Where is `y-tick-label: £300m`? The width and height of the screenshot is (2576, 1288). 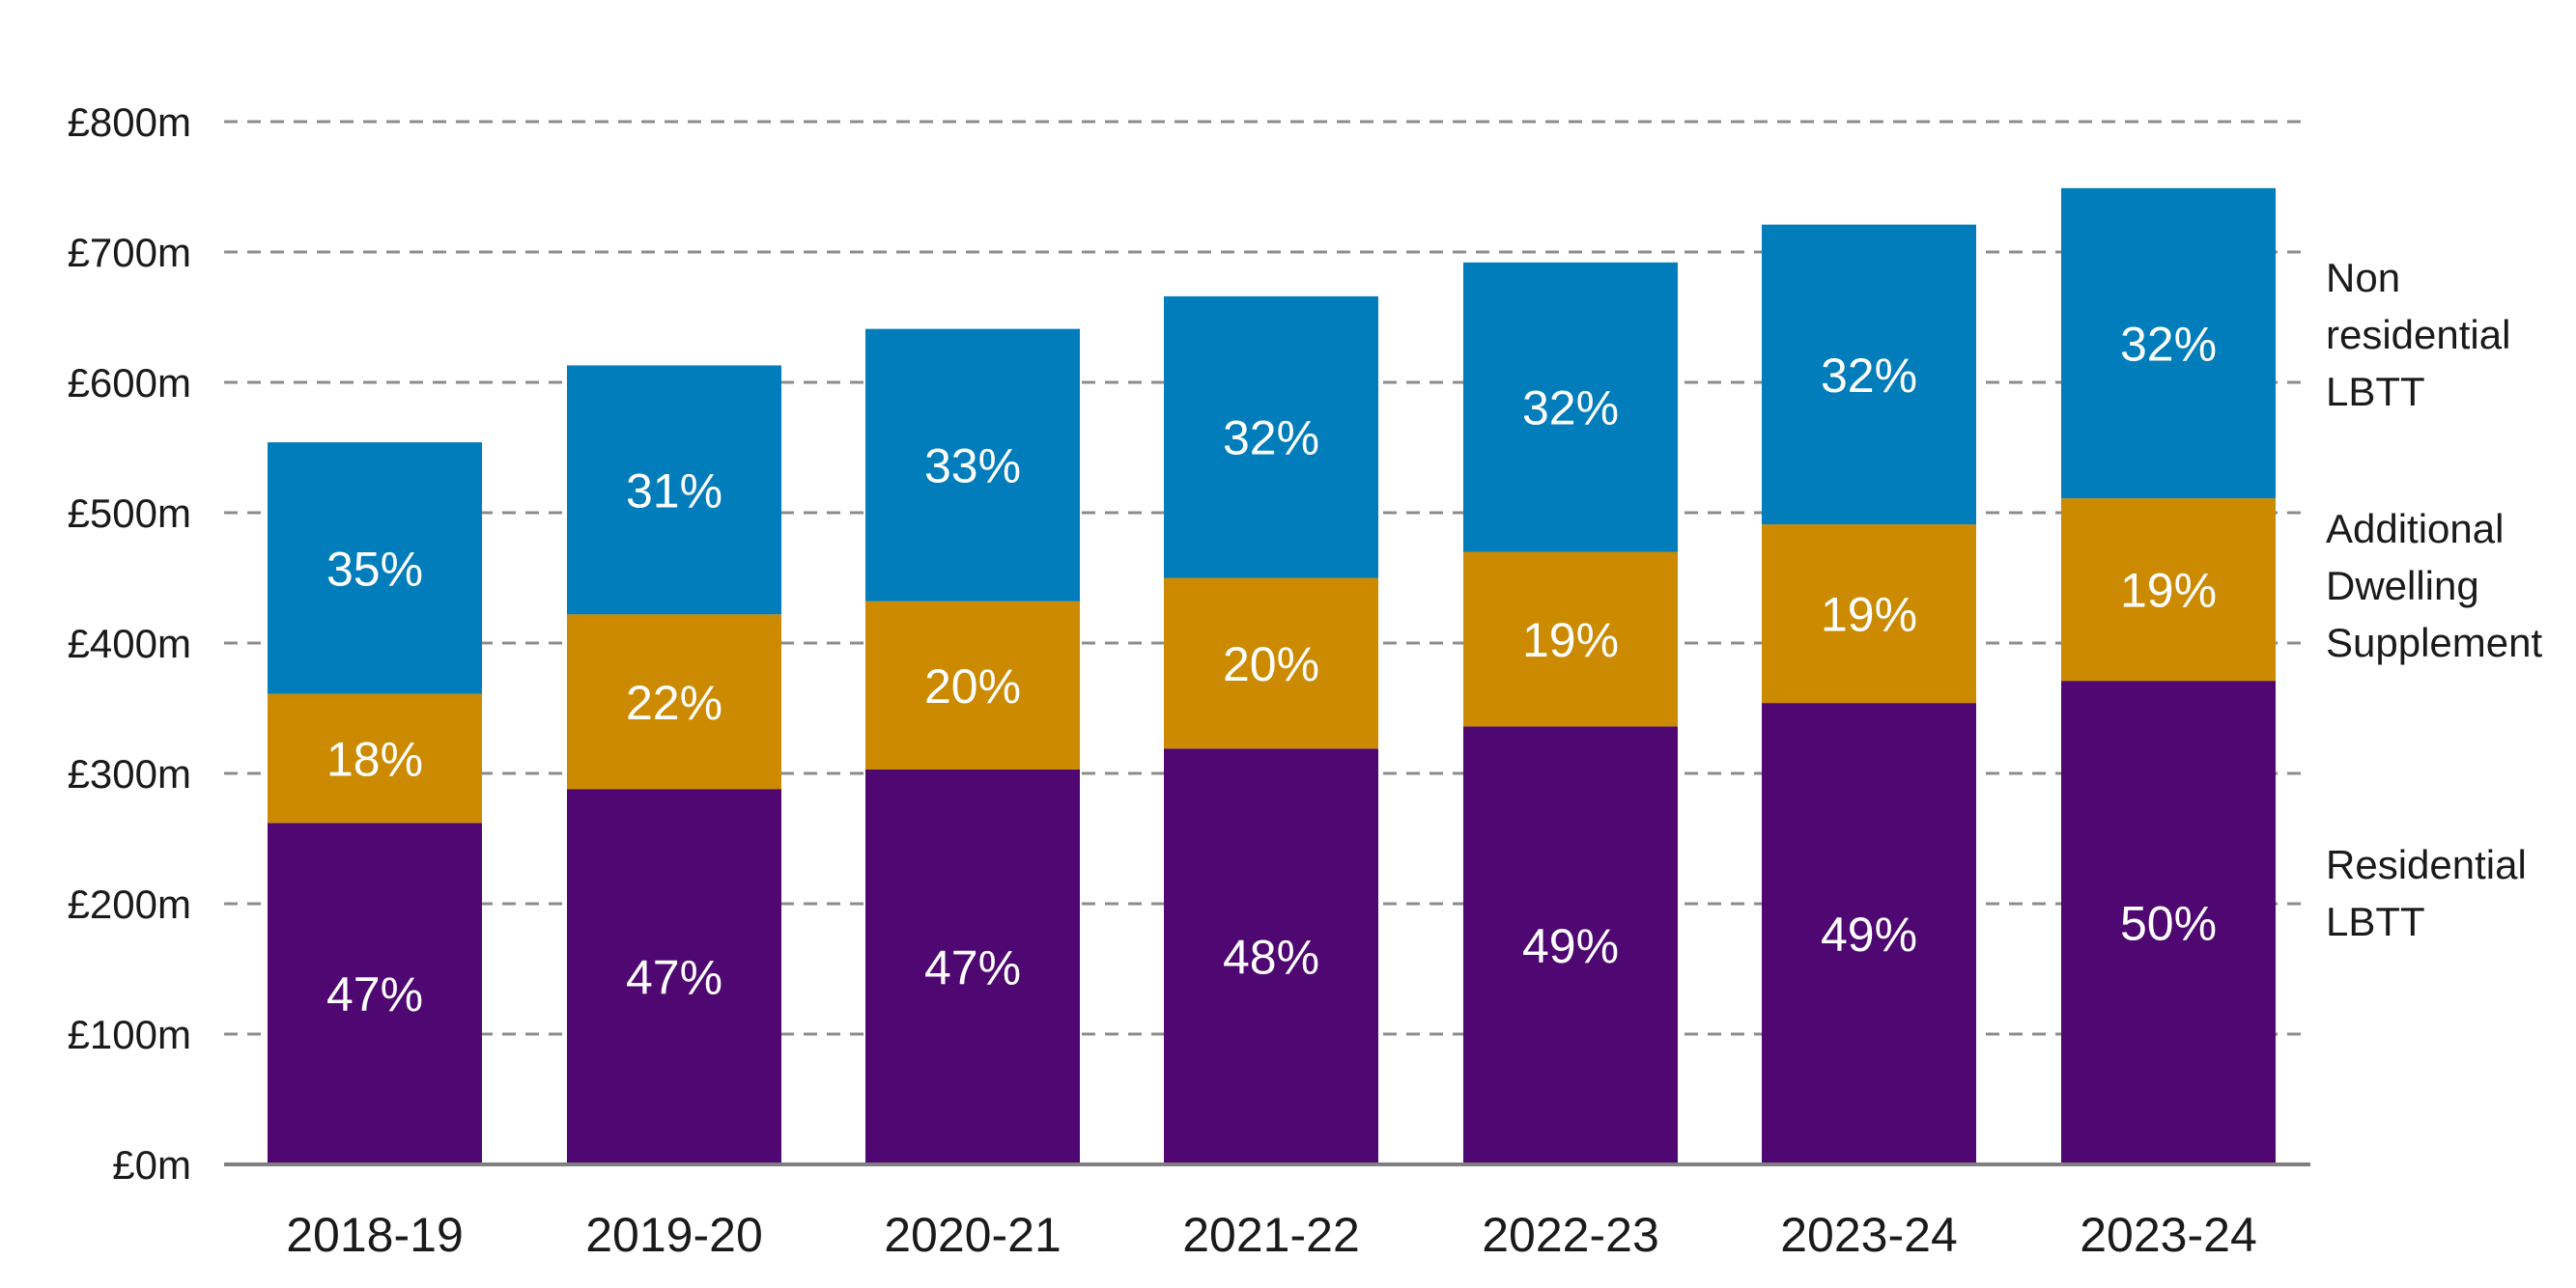
y-tick-label: £300m is located at coordinates (129, 774).